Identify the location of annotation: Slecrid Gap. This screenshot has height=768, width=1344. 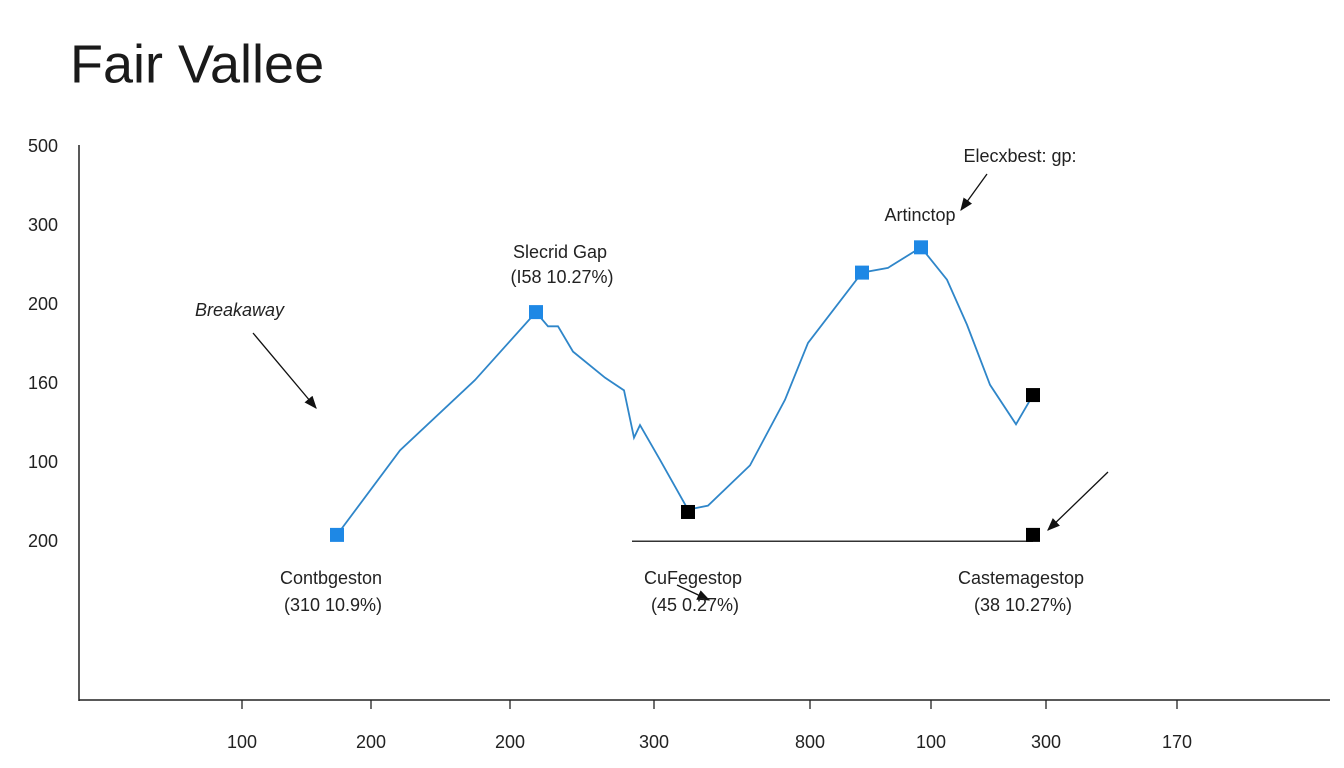
(560, 252).